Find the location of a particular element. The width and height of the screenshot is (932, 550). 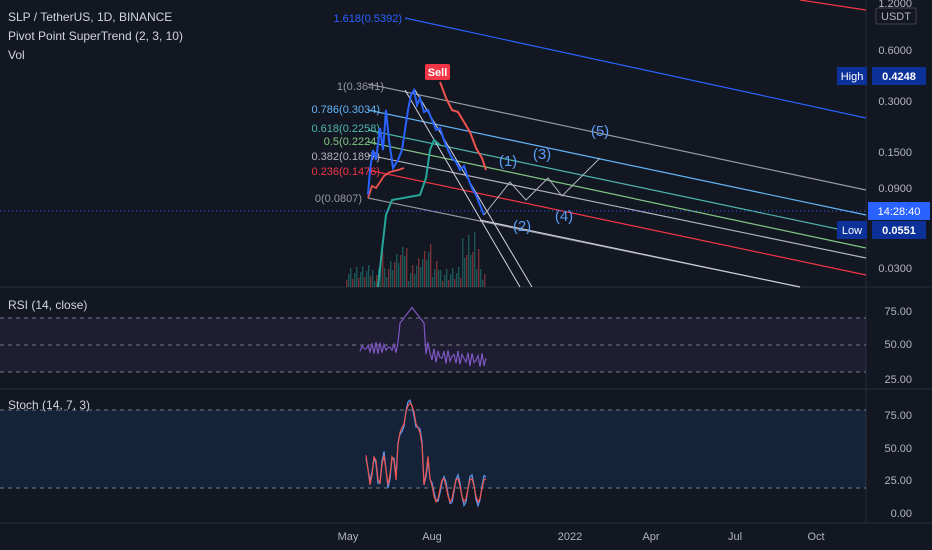

rsi-legend: RSI (14, close) is located at coordinates (48, 305).